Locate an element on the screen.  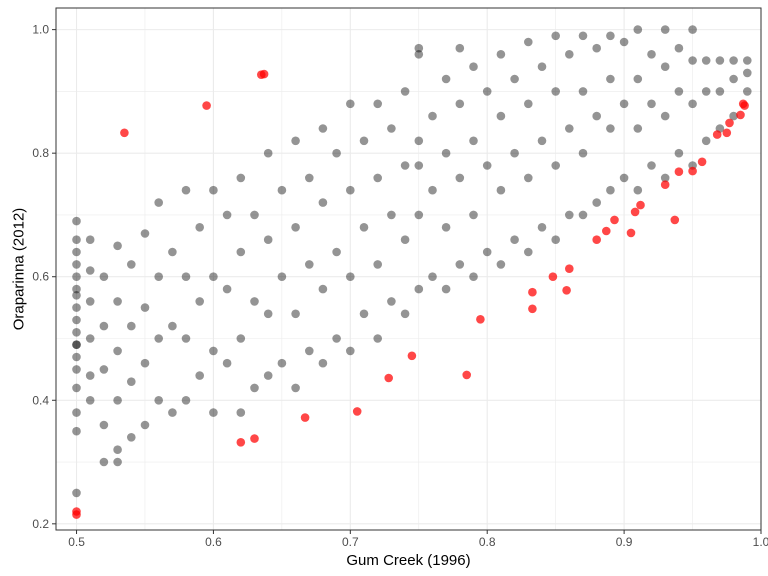
x-tick-label: 0.8 is located at coordinates (487, 542).